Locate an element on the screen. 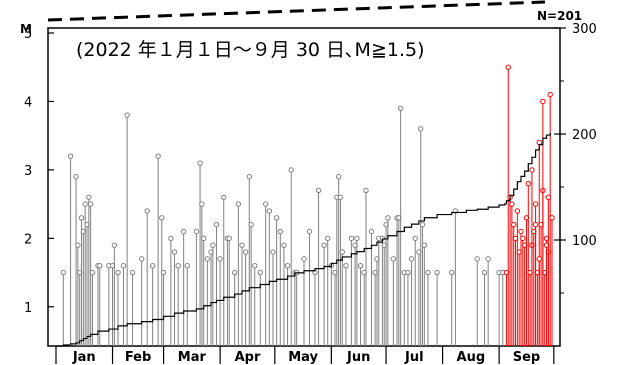 Image resolution: width=632 pixels, height=365 pixels. right-axis: 100 200 300 is located at coordinates (575, 158).